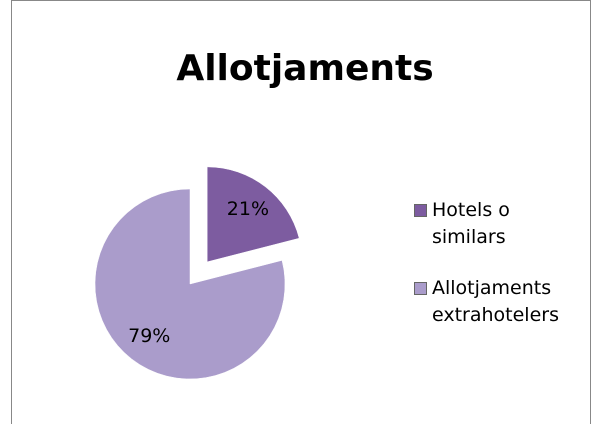 Image resolution: width=592 pixels, height=424 pixels. Describe the element at coordinates (149, 336) in the screenshot. I see `data-label: 79%` at that location.